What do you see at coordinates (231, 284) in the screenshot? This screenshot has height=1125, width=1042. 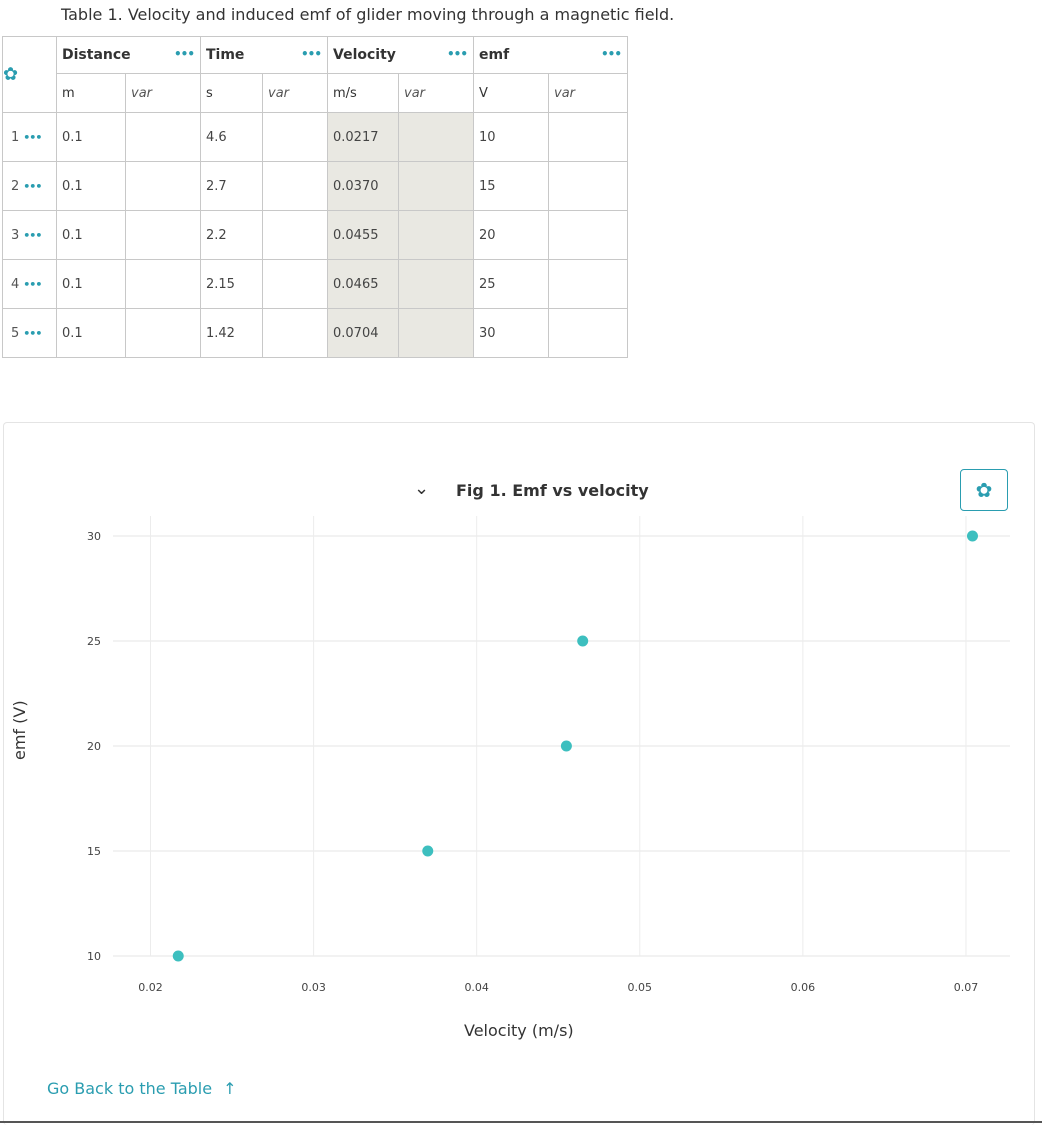 I see `data-cell: 2.15` at bounding box center [231, 284].